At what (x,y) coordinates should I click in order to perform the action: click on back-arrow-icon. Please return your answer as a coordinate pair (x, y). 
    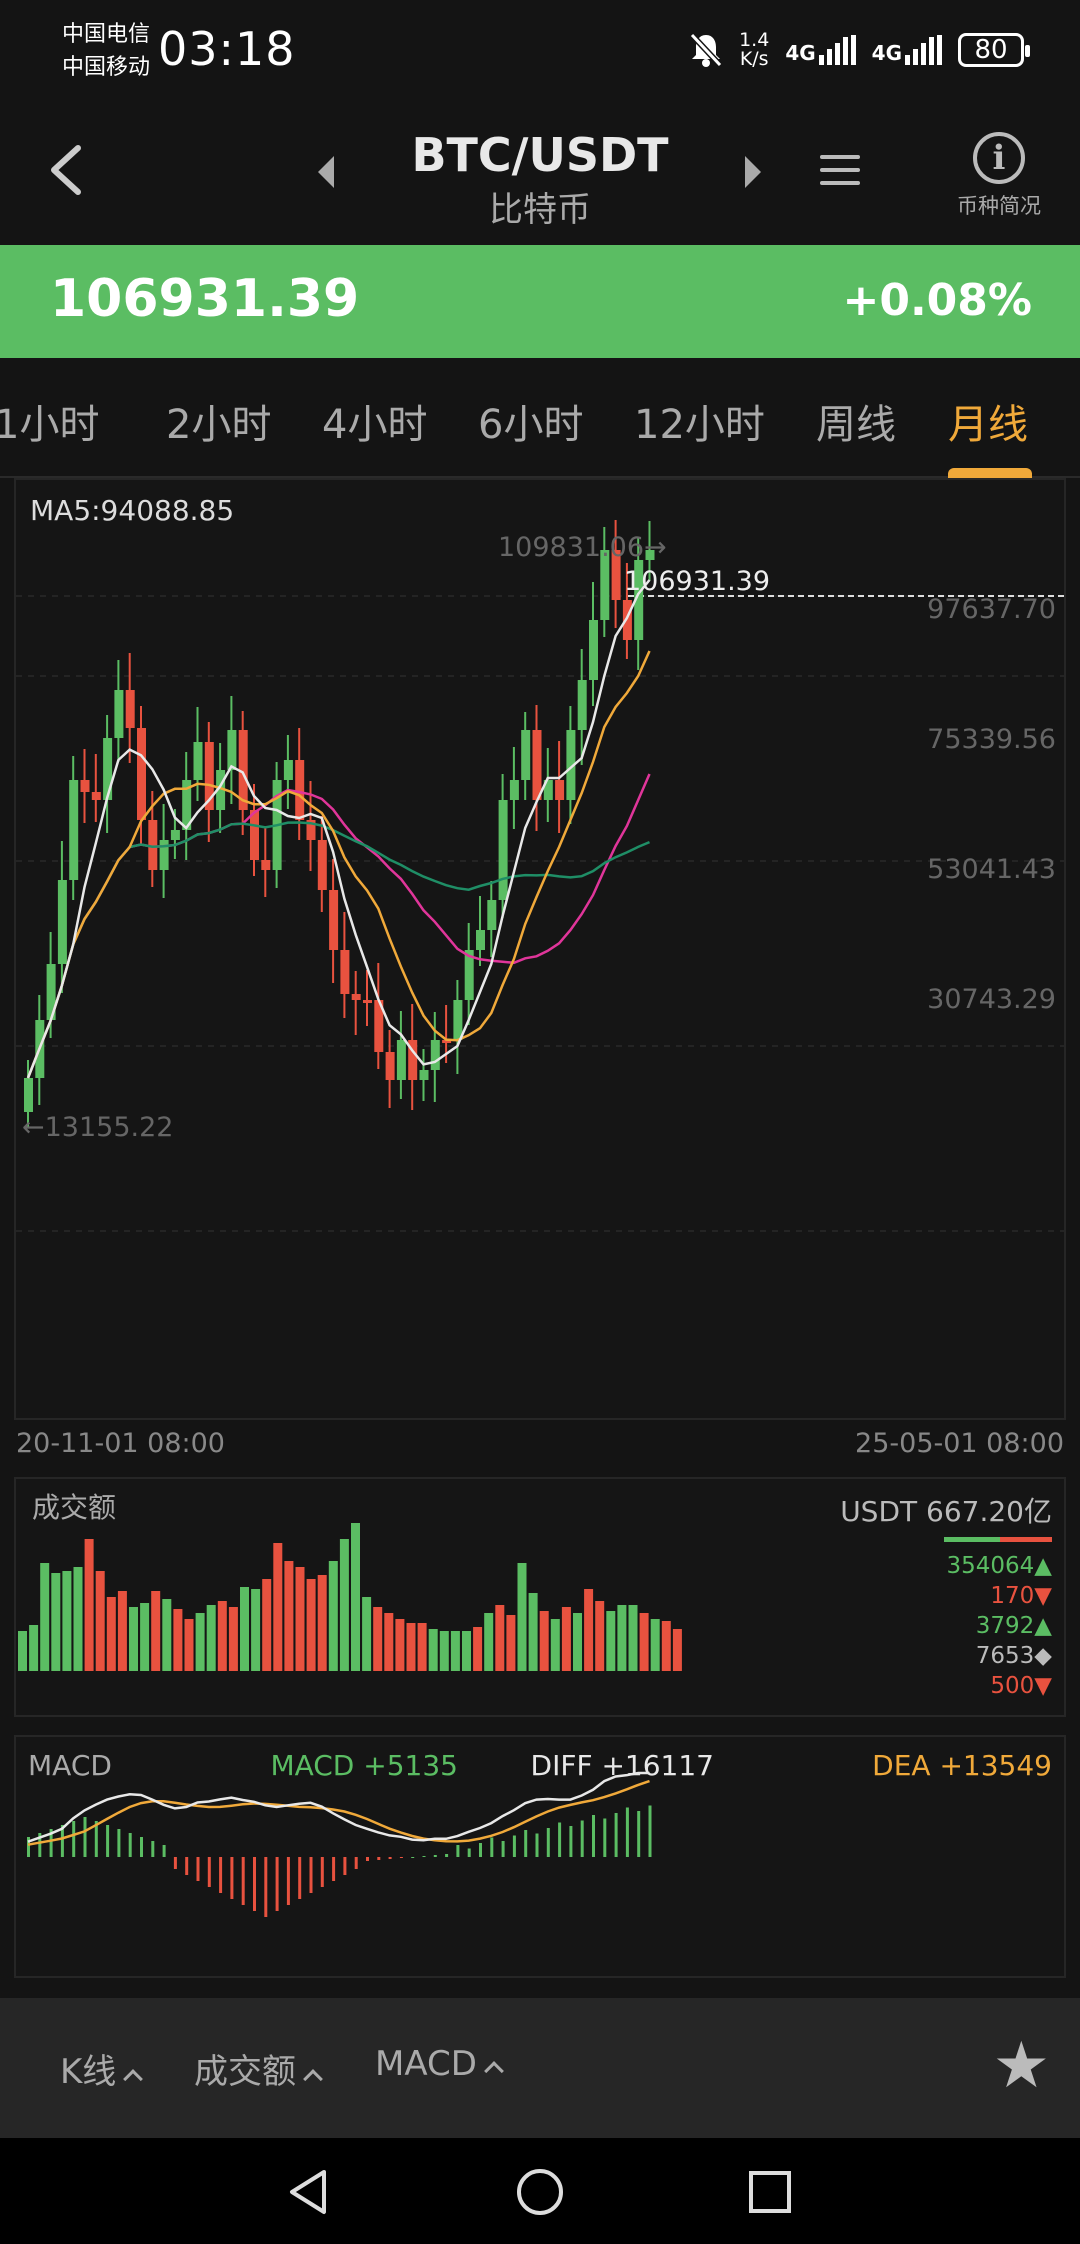
    Looking at the image, I should click on (70, 170).